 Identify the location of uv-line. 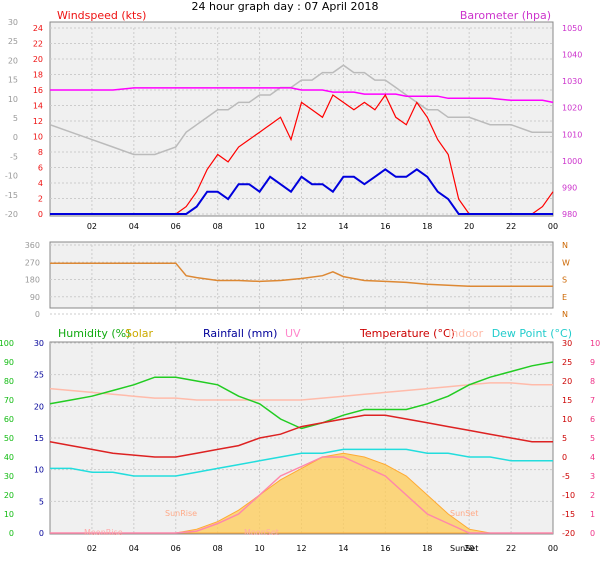
(301, 495).